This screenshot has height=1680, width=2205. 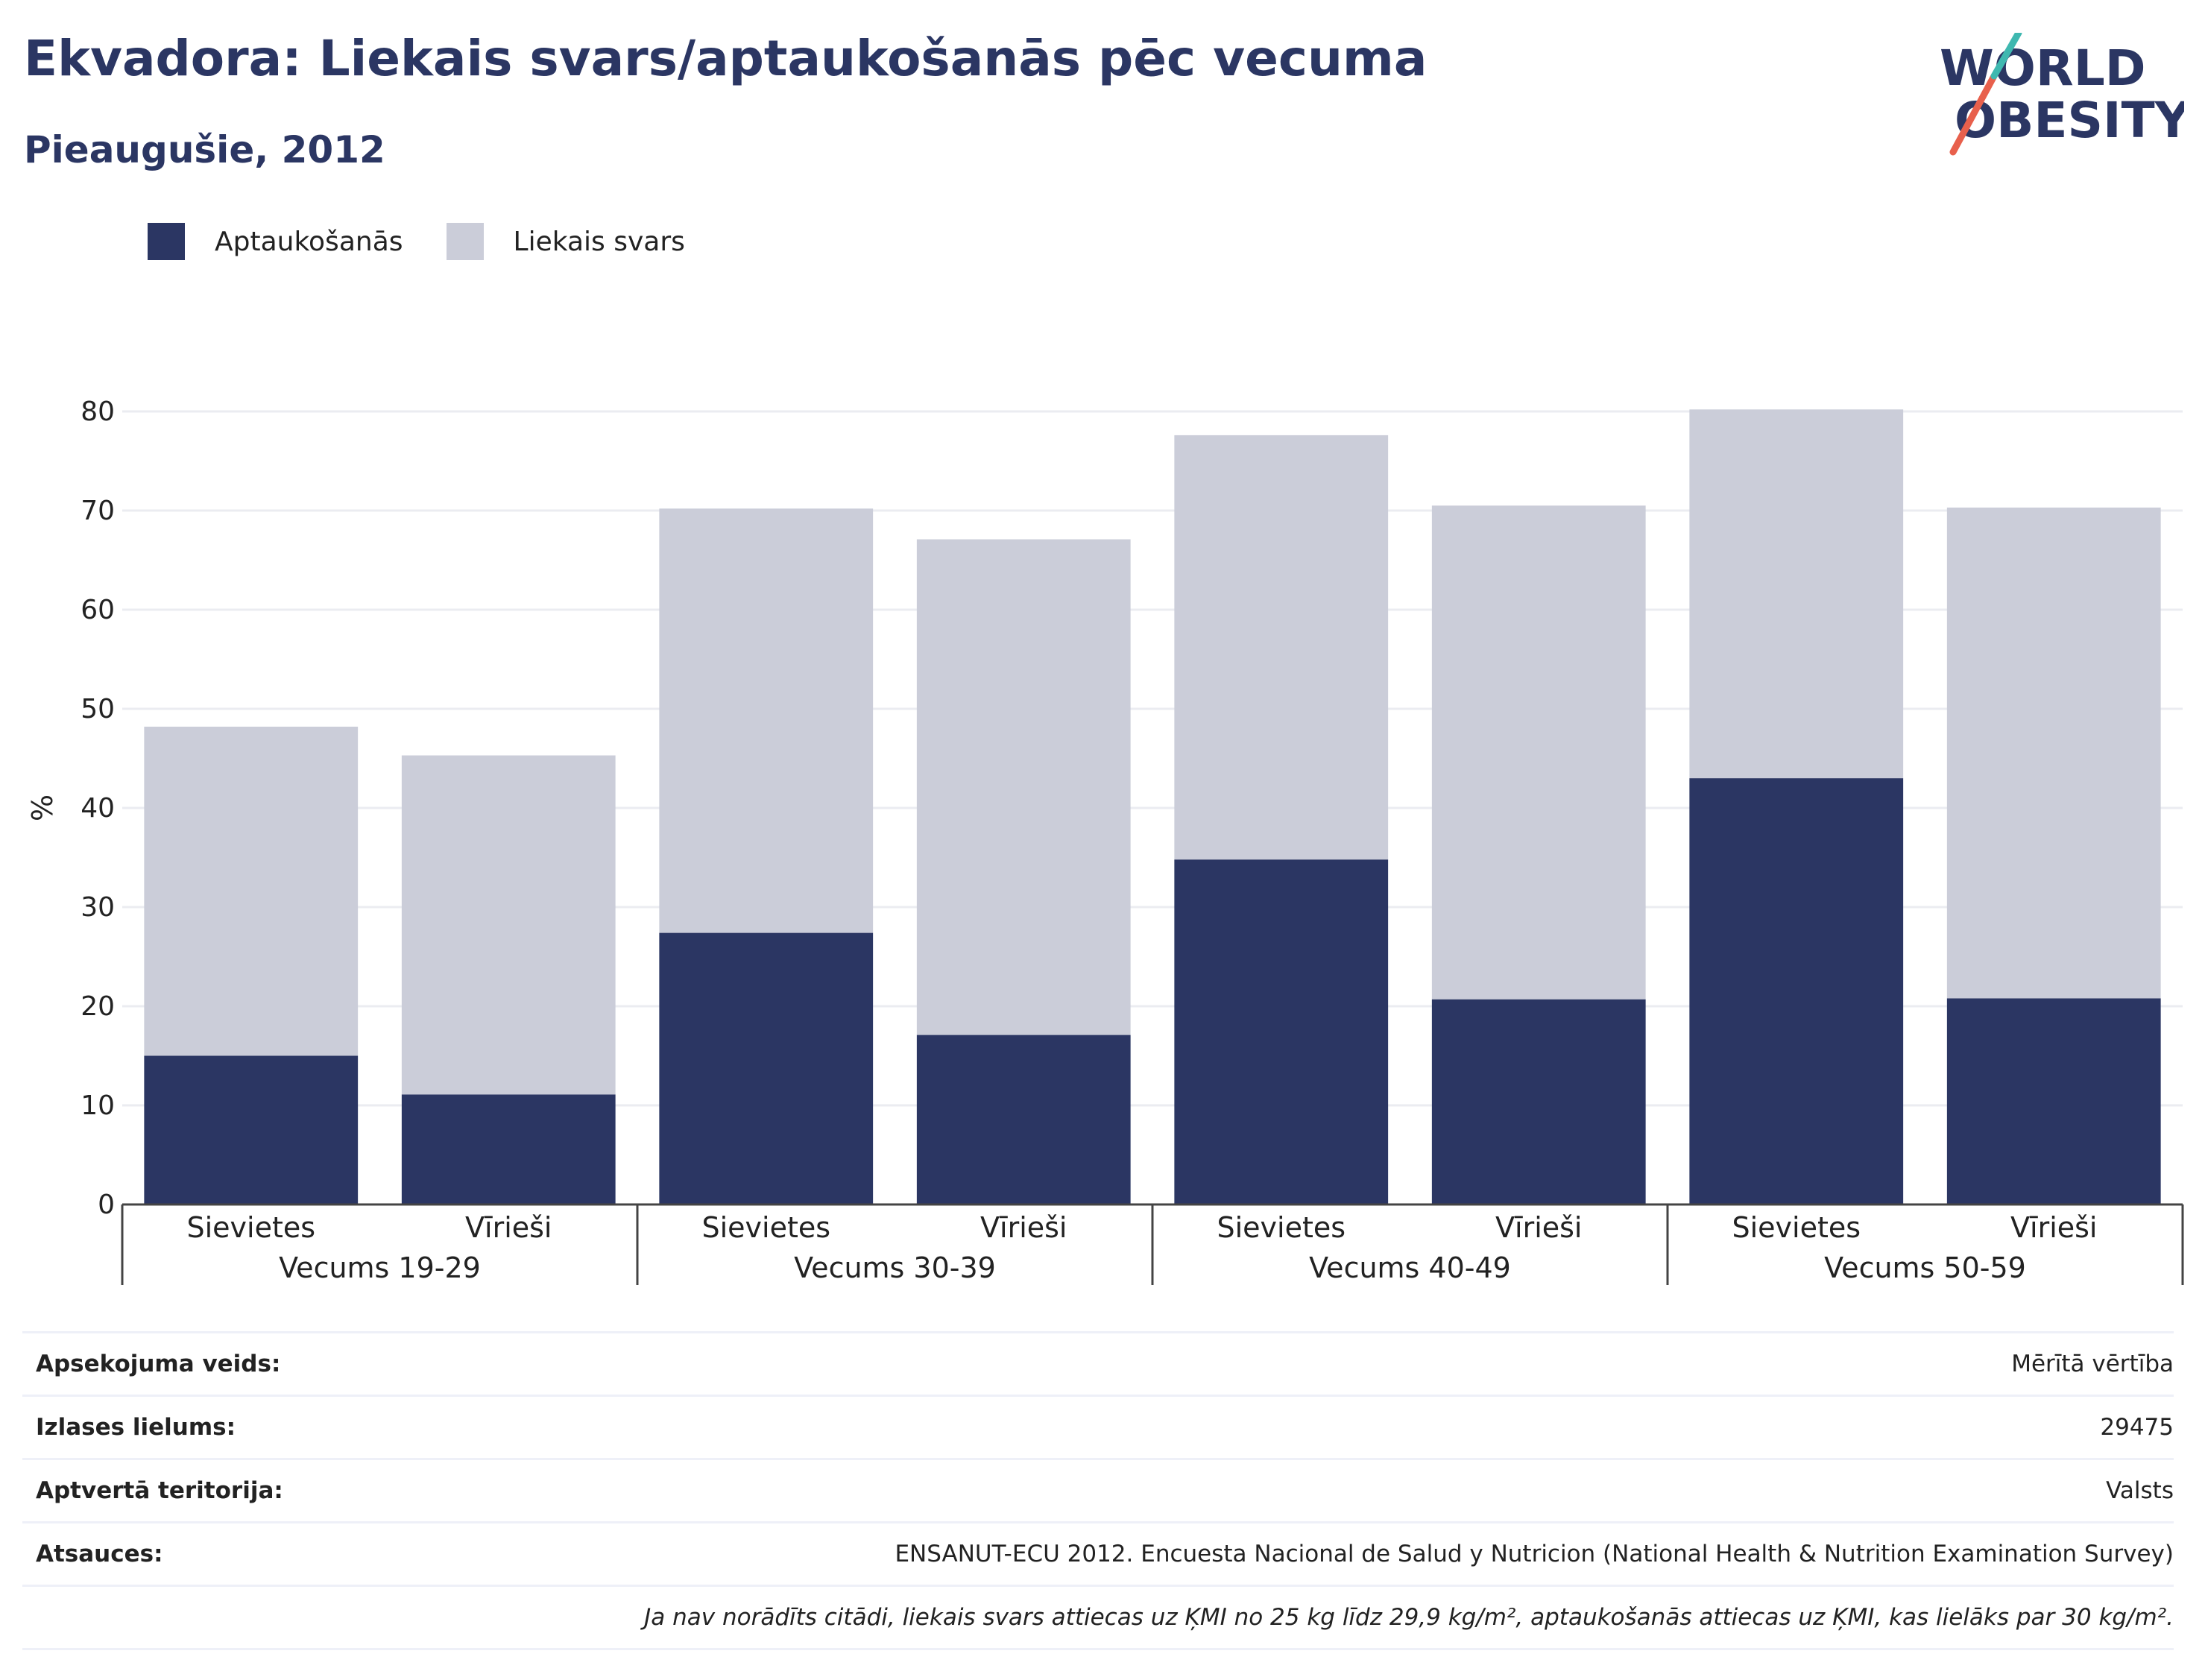 I want to click on legend-item-obesity: Aptaukošanās, so click(x=275, y=241).